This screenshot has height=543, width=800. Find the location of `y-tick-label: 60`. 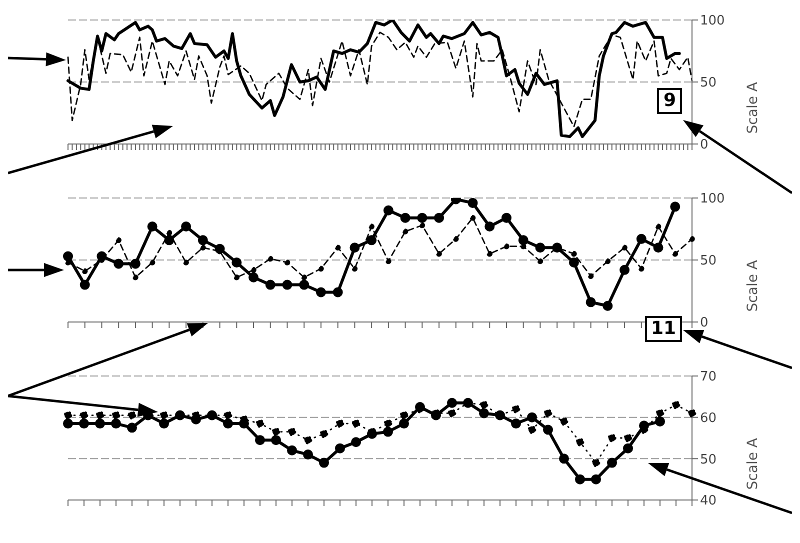

y-tick-label: 60 is located at coordinates (708, 418).